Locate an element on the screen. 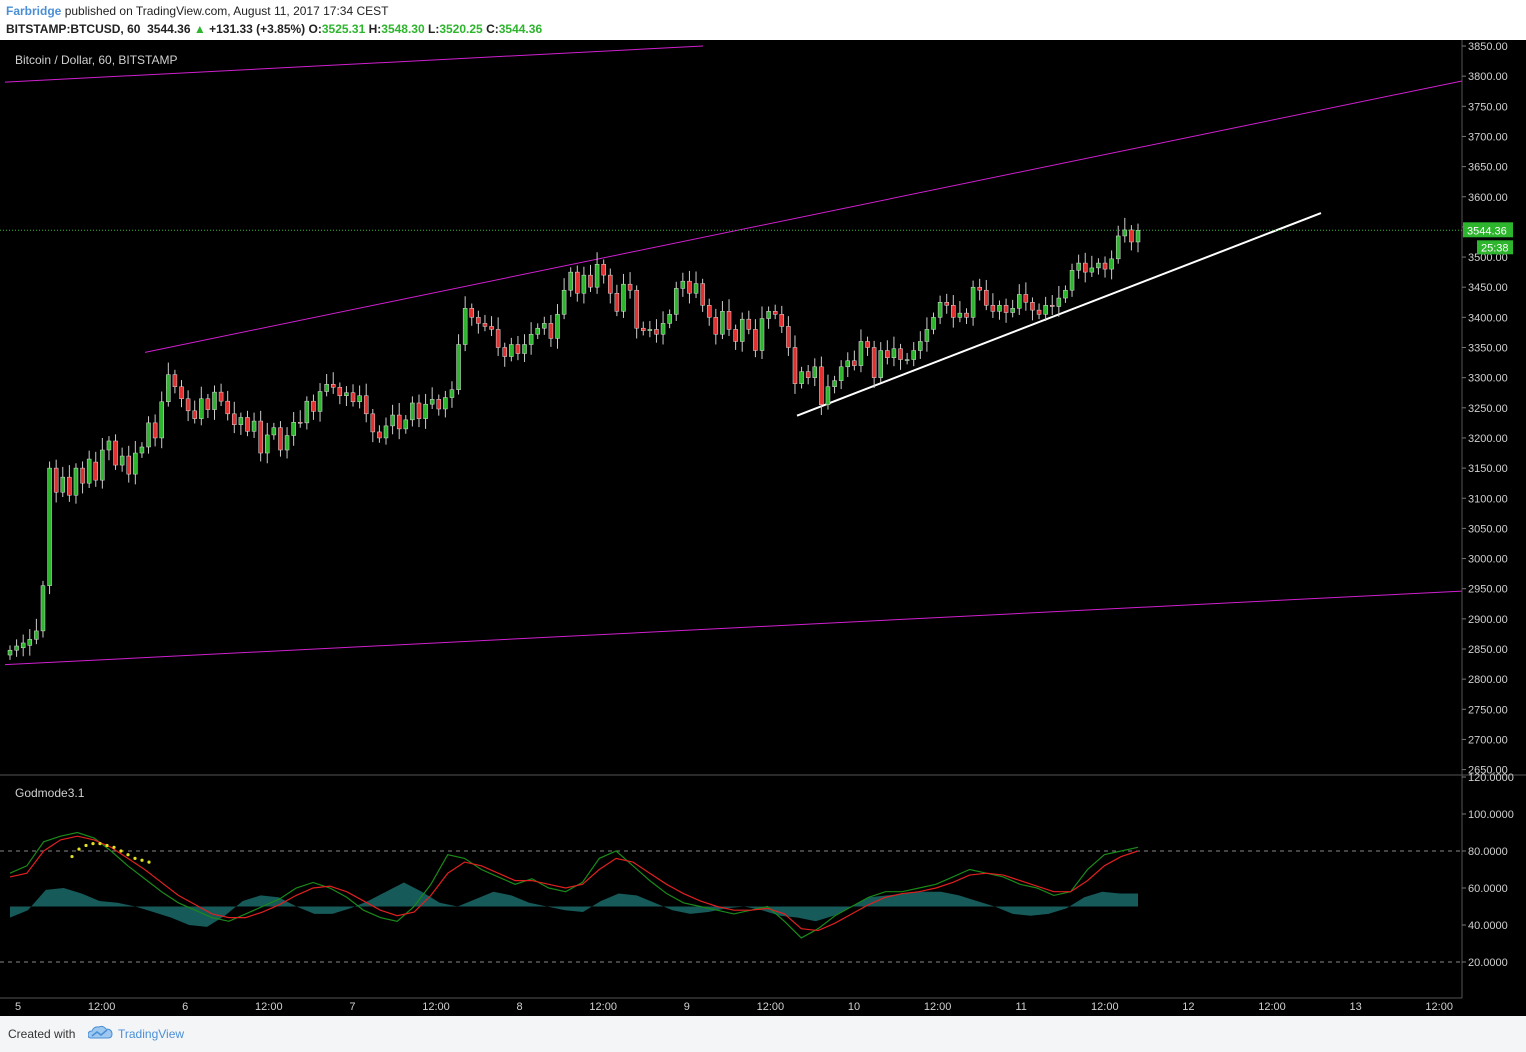  price-tick-label: 3400.00 is located at coordinates (1488, 318).